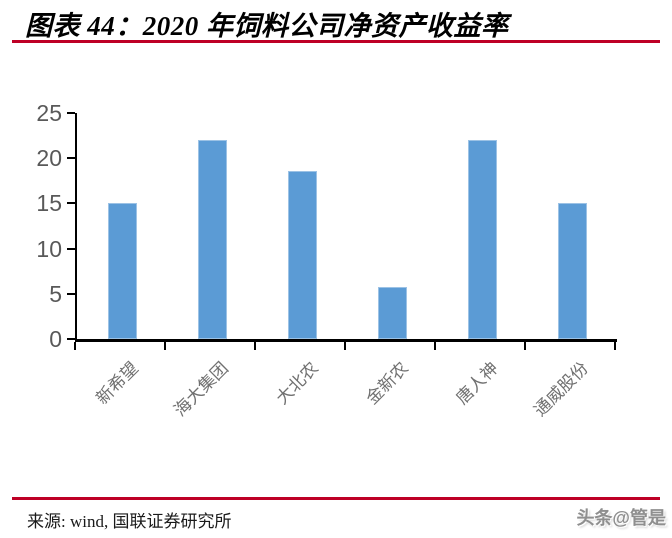 The image size is (672, 538). Describe the element at coordinates (302, 254) in the screenshot. I see `bar-大北农` at that location.